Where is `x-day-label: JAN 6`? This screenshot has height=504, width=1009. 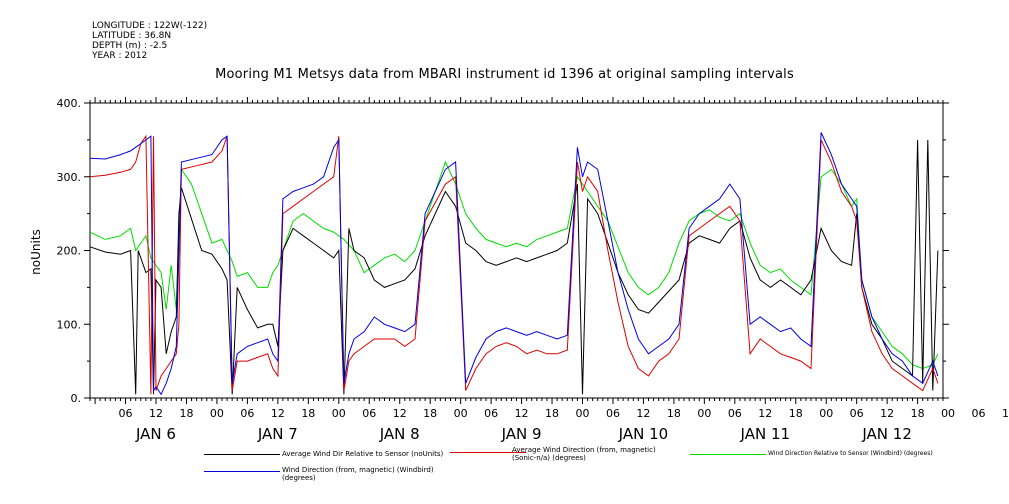
x-day-label: JAN 6 is located at coordinates (155, 434).